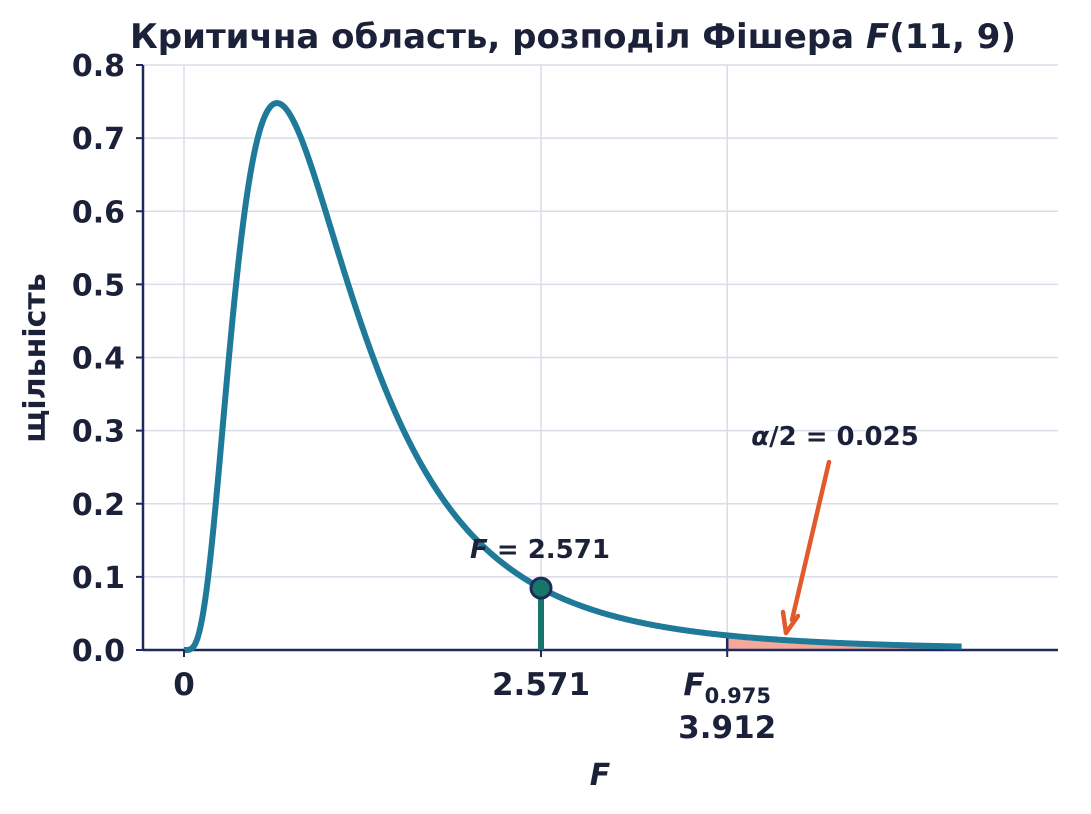  I want to click on x-tick-label: F0.975, so click(727, 687).